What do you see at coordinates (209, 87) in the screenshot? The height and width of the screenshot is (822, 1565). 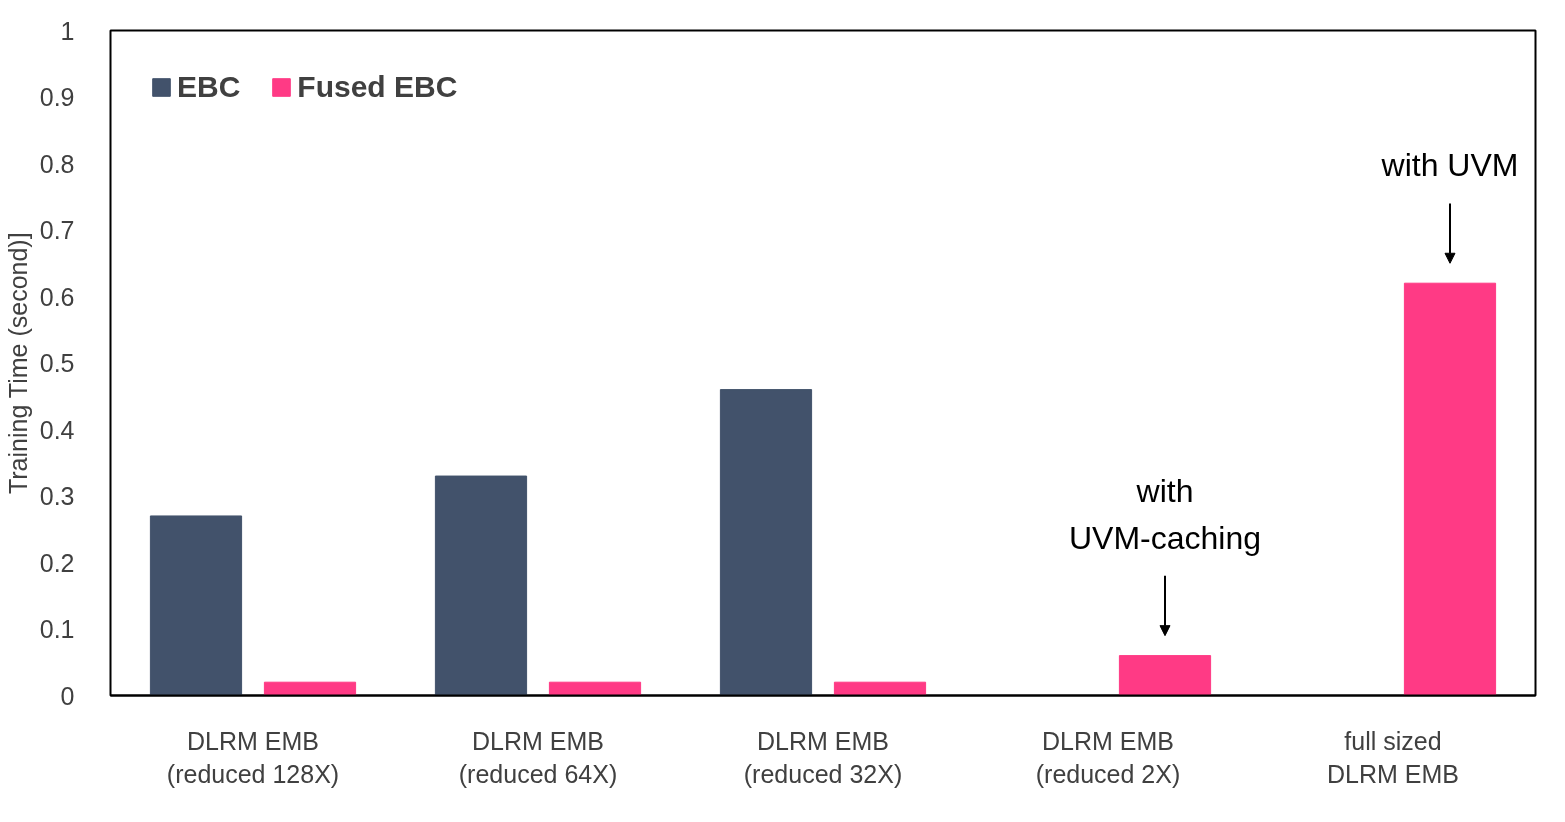 I see `legend-label: EBC` at bounding box center [209, 87].